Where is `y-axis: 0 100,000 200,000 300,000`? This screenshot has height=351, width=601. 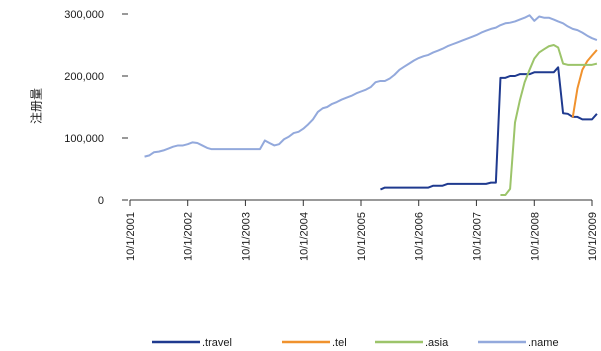
y-axis: 0 100,000 200,000 300,000 is located at coordinates (96, 108).